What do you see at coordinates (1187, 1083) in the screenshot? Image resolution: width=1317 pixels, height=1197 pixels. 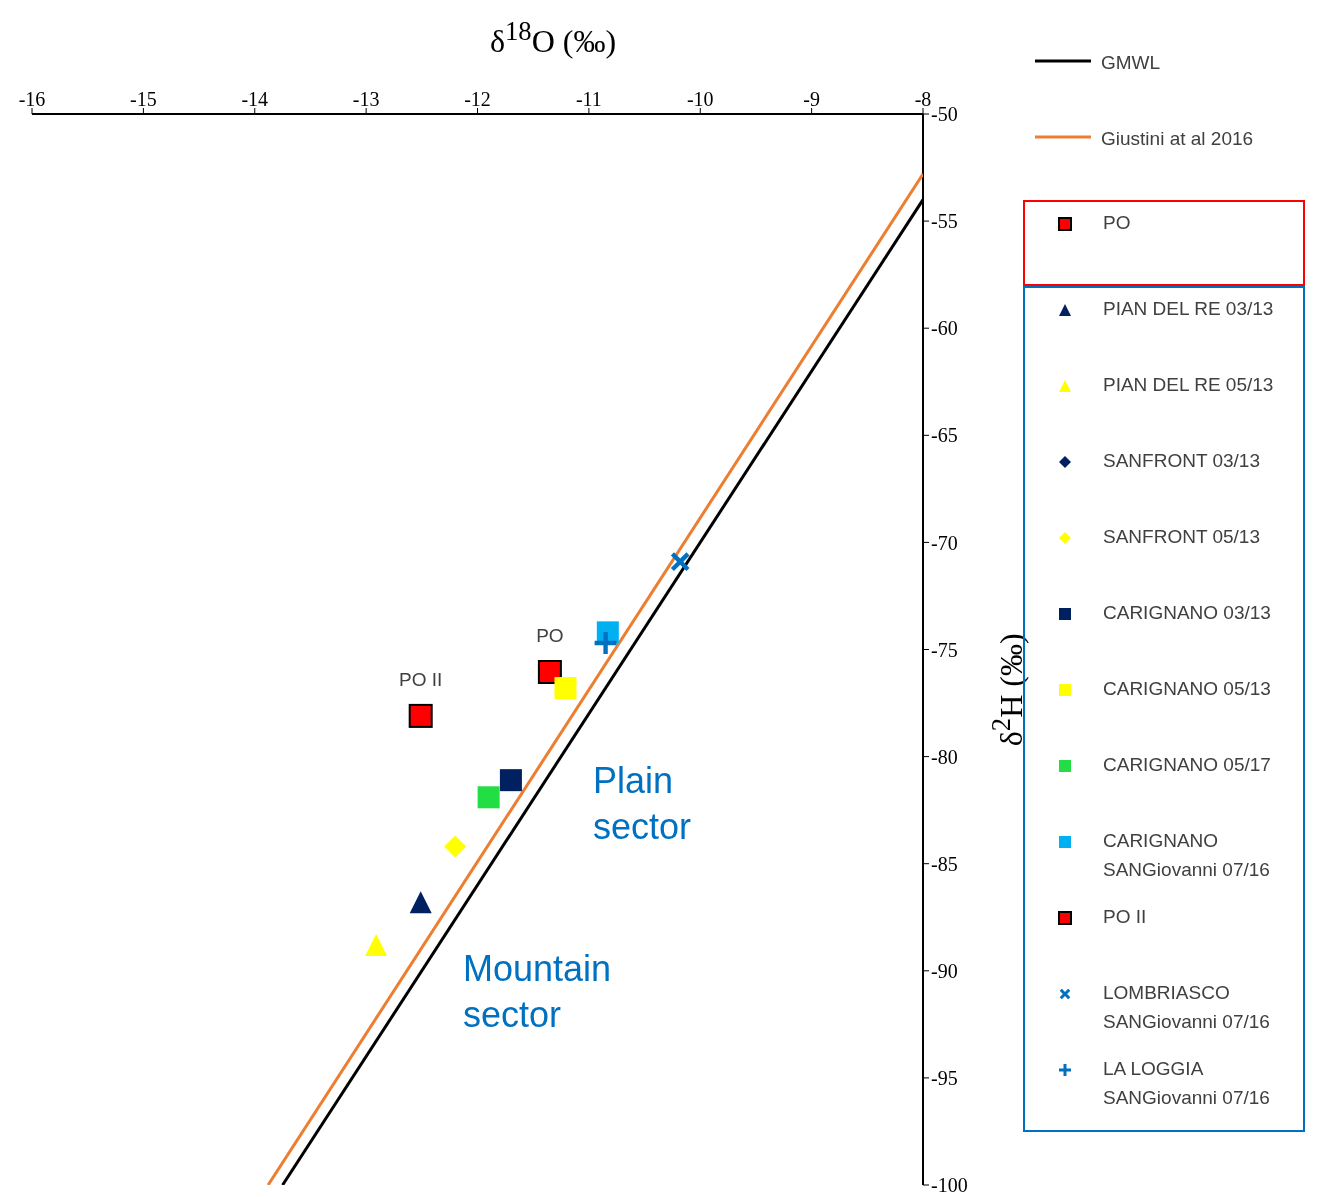 I see `legend-label: LA LOGGIA SANGiovanni 07/16` at bounding box center [1187, 1083].